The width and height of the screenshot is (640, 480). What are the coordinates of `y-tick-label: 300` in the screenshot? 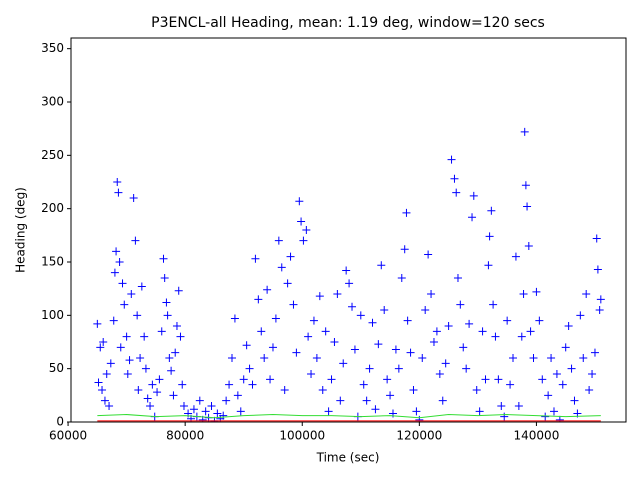 It's located at (52, 102).